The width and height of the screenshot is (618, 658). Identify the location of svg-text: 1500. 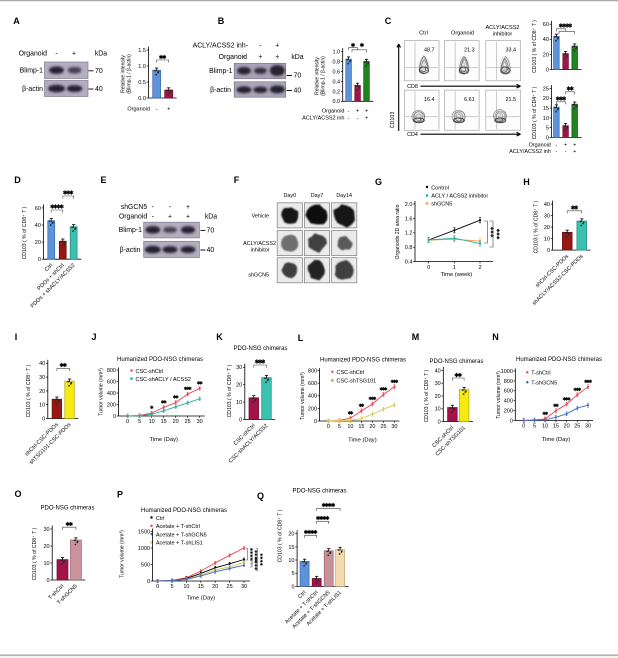
(144, 532).